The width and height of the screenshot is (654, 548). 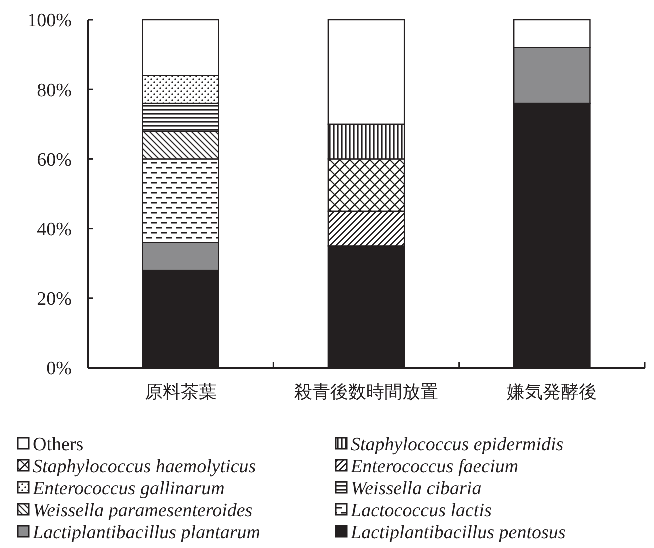 What do you see at coordinates (54, 299) in the screenshot?
I see `y-tick-label: 20%` at bounding box center [54, 299].